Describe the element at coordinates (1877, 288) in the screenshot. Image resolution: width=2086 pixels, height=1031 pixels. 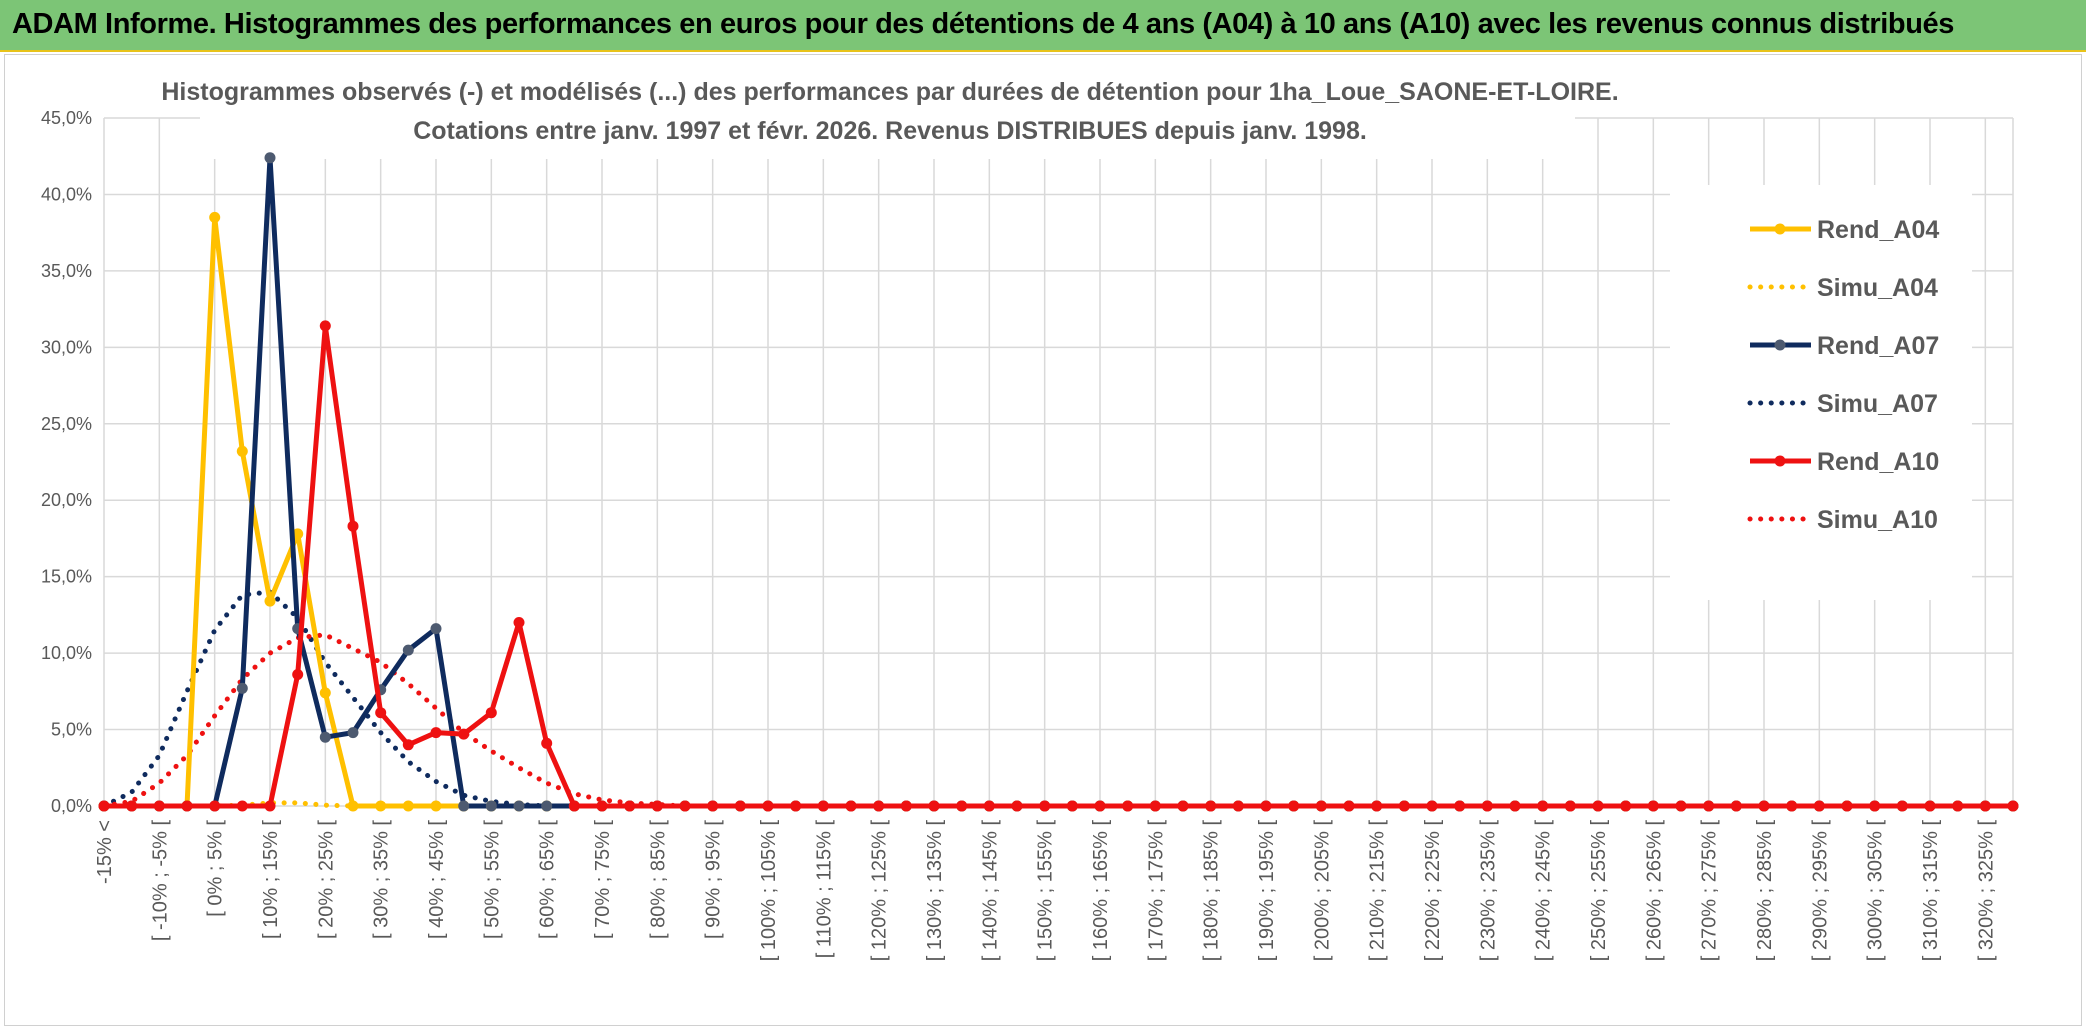
I see `legend-label: Simu_A04` at that location.